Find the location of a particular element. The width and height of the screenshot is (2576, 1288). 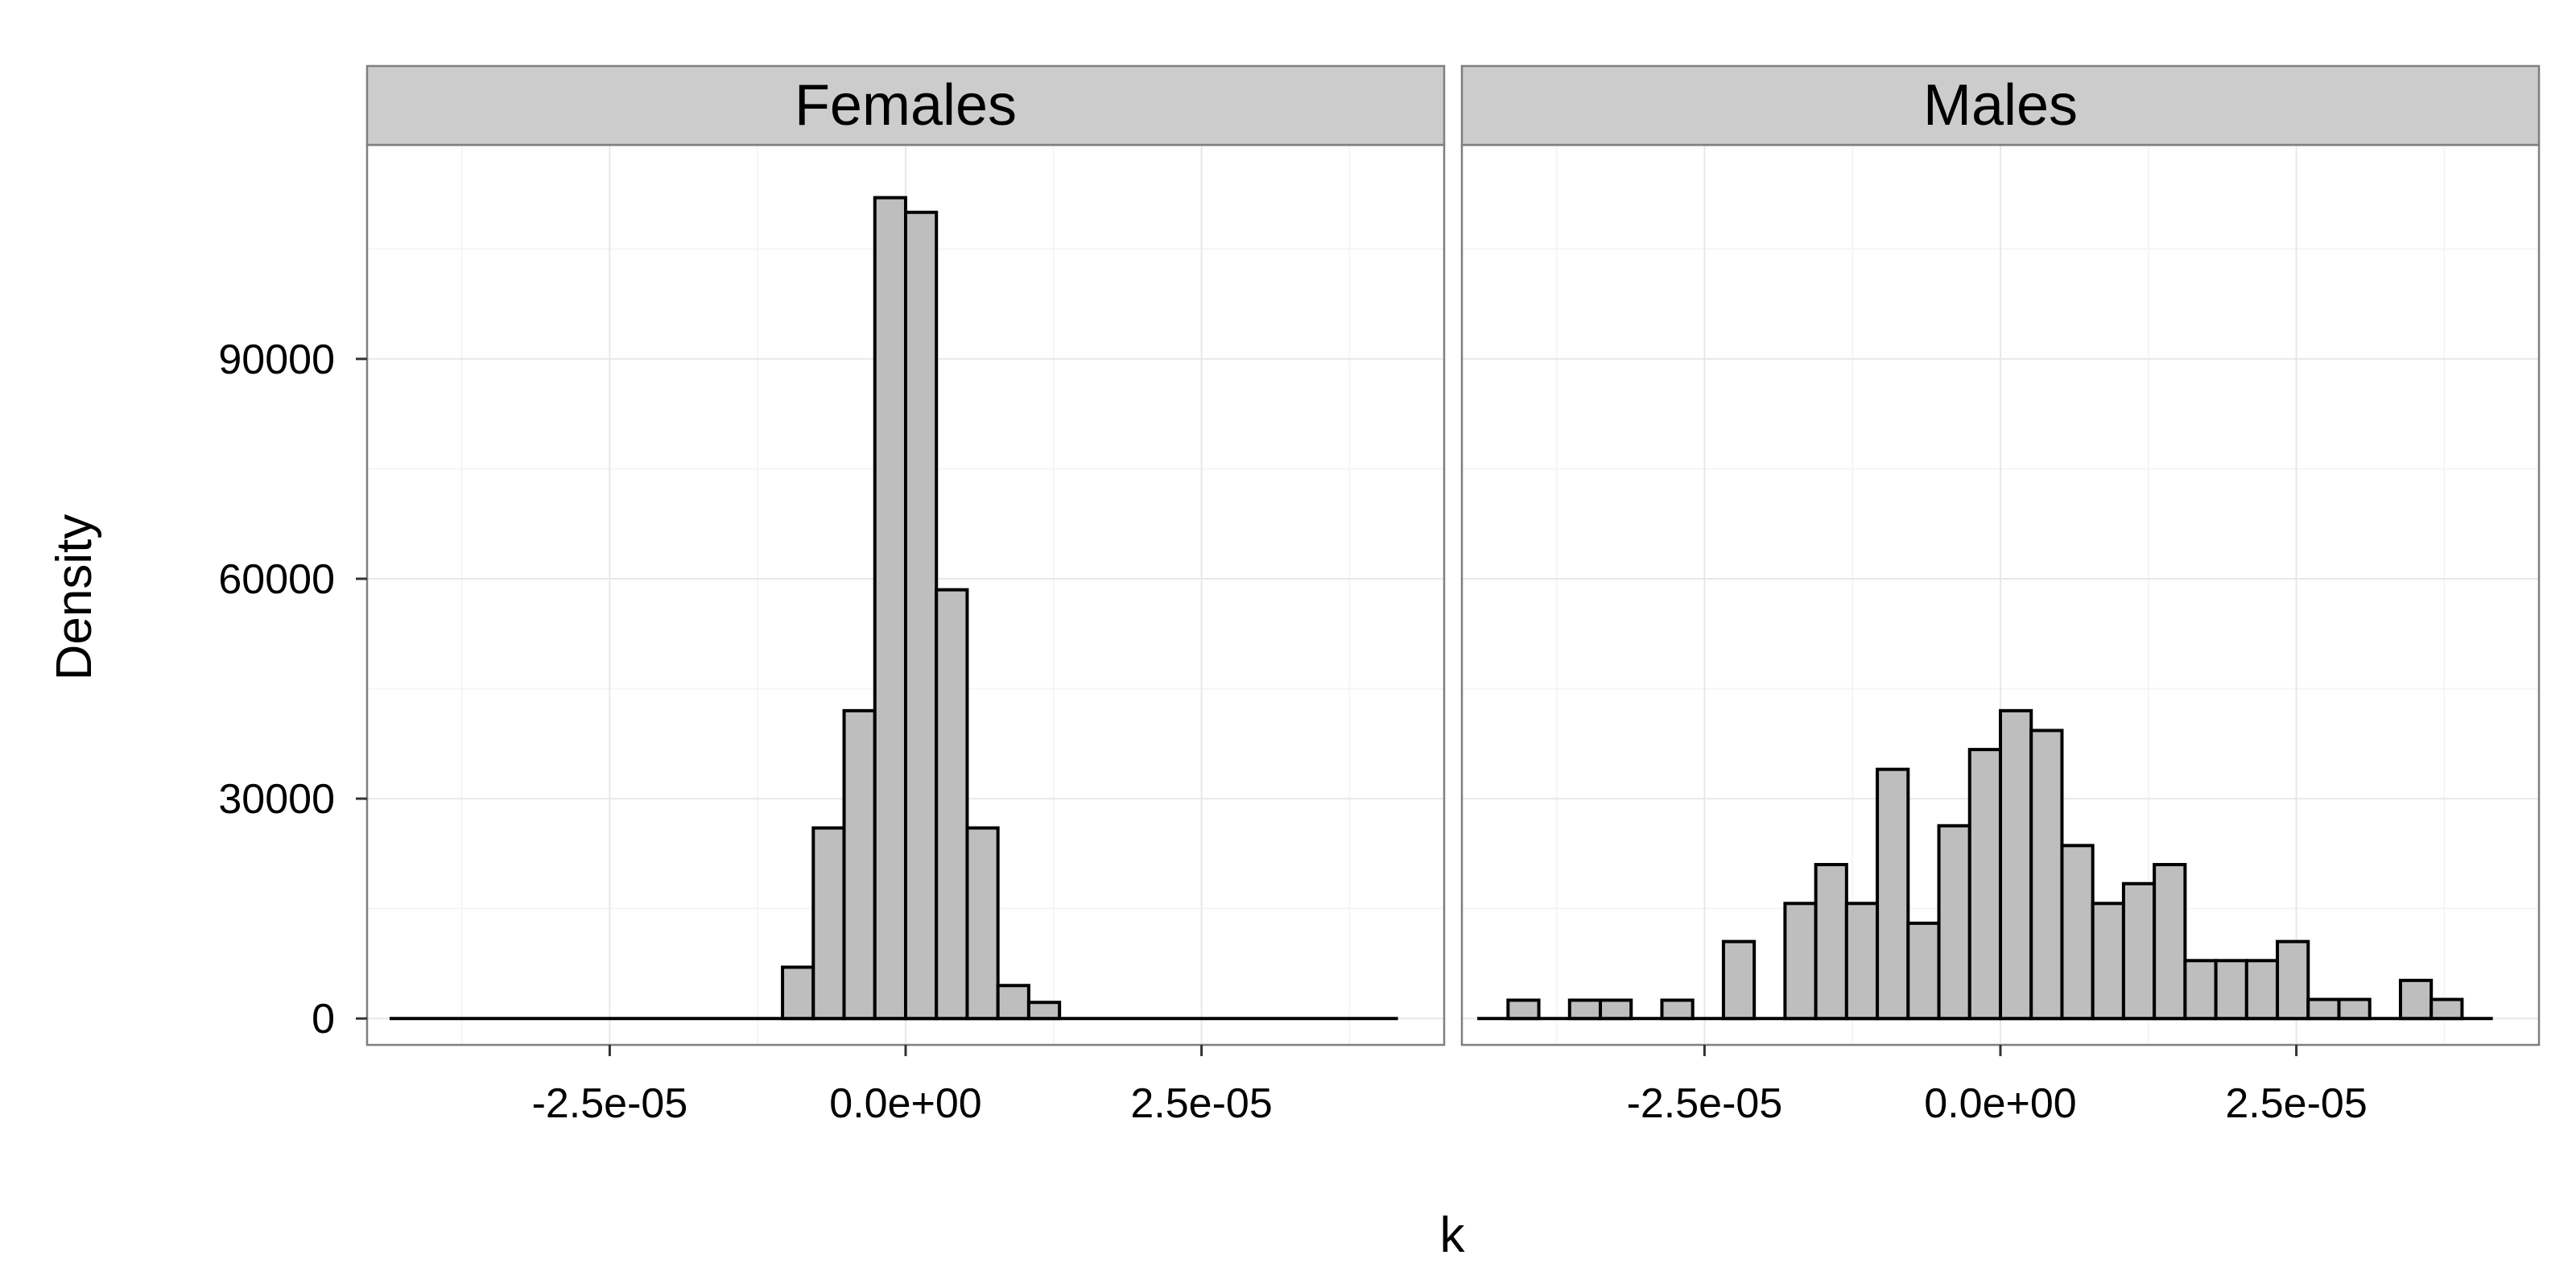

x-axis-title: k is located at coordinates (1453, 1235).